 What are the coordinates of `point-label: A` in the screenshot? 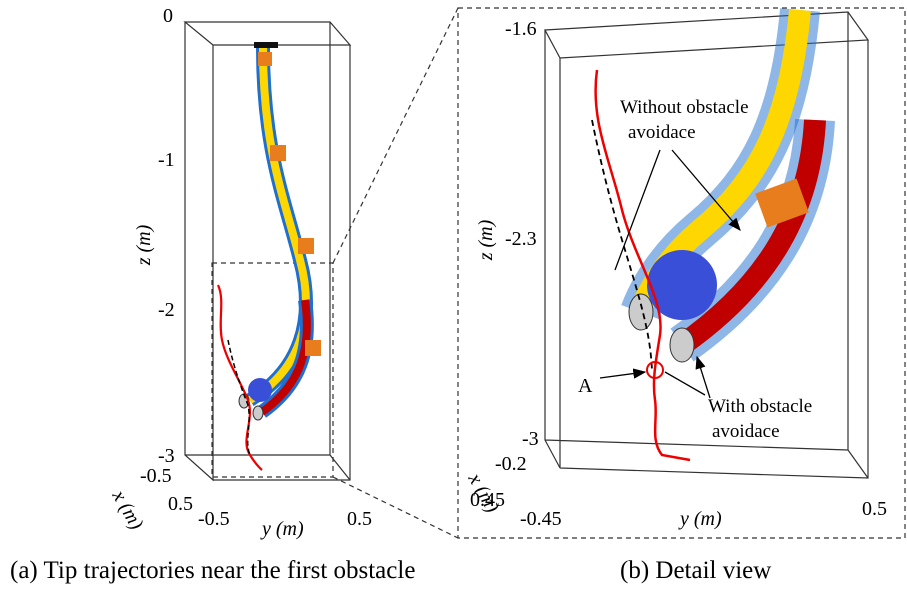 It's located at (585, 386).